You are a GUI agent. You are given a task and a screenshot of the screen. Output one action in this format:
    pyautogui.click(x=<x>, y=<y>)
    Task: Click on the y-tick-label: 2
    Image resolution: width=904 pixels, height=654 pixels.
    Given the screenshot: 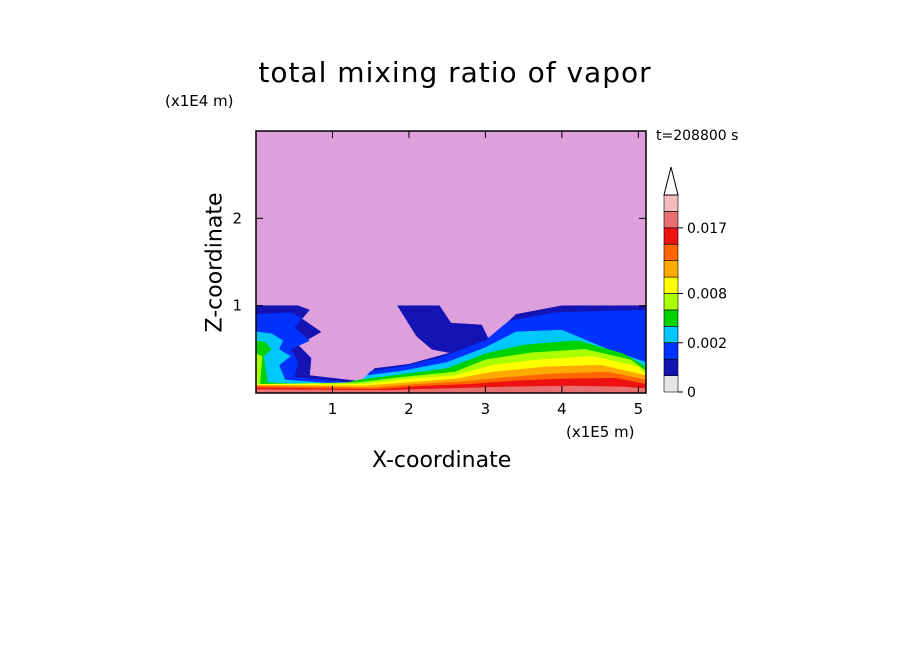 What is the action you would take?
    pyautogui.click(x=237, y=218)
    